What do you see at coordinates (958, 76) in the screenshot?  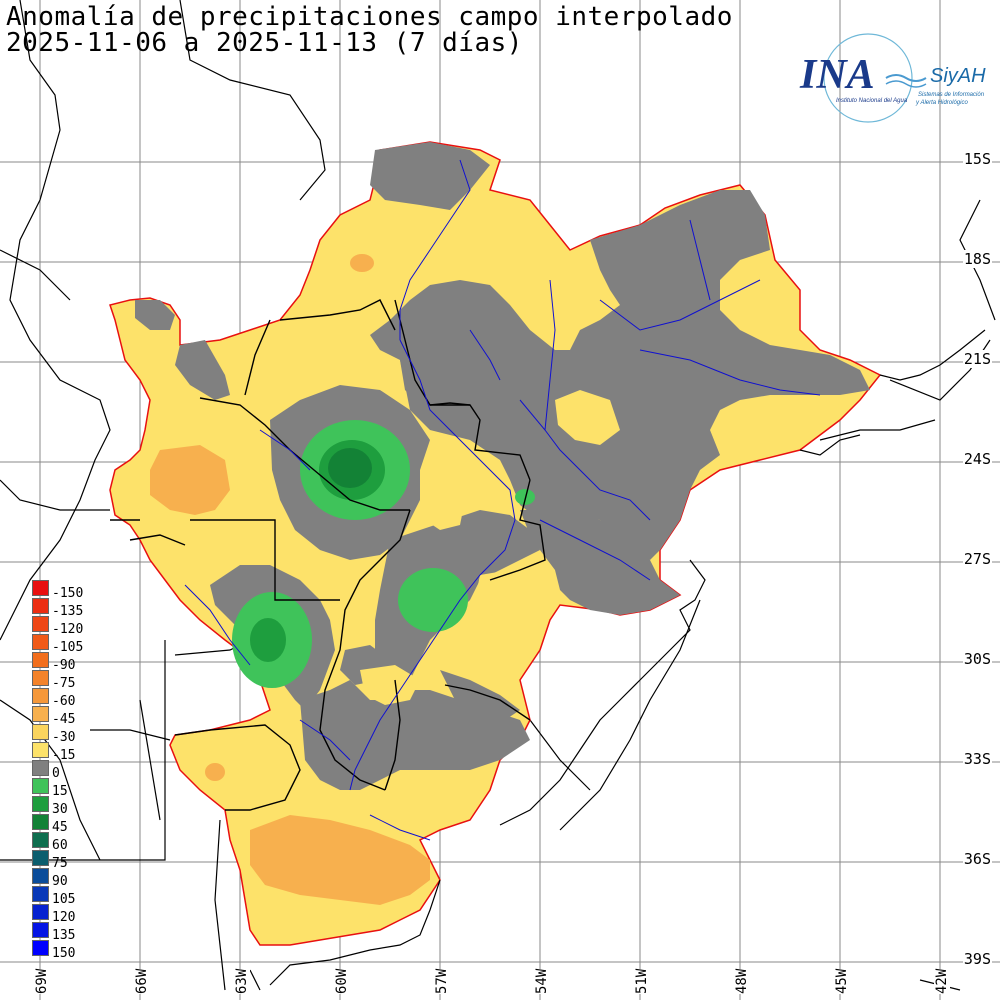 I see `logo-brand-text: SiyAH` at bounding box center [958, 76].